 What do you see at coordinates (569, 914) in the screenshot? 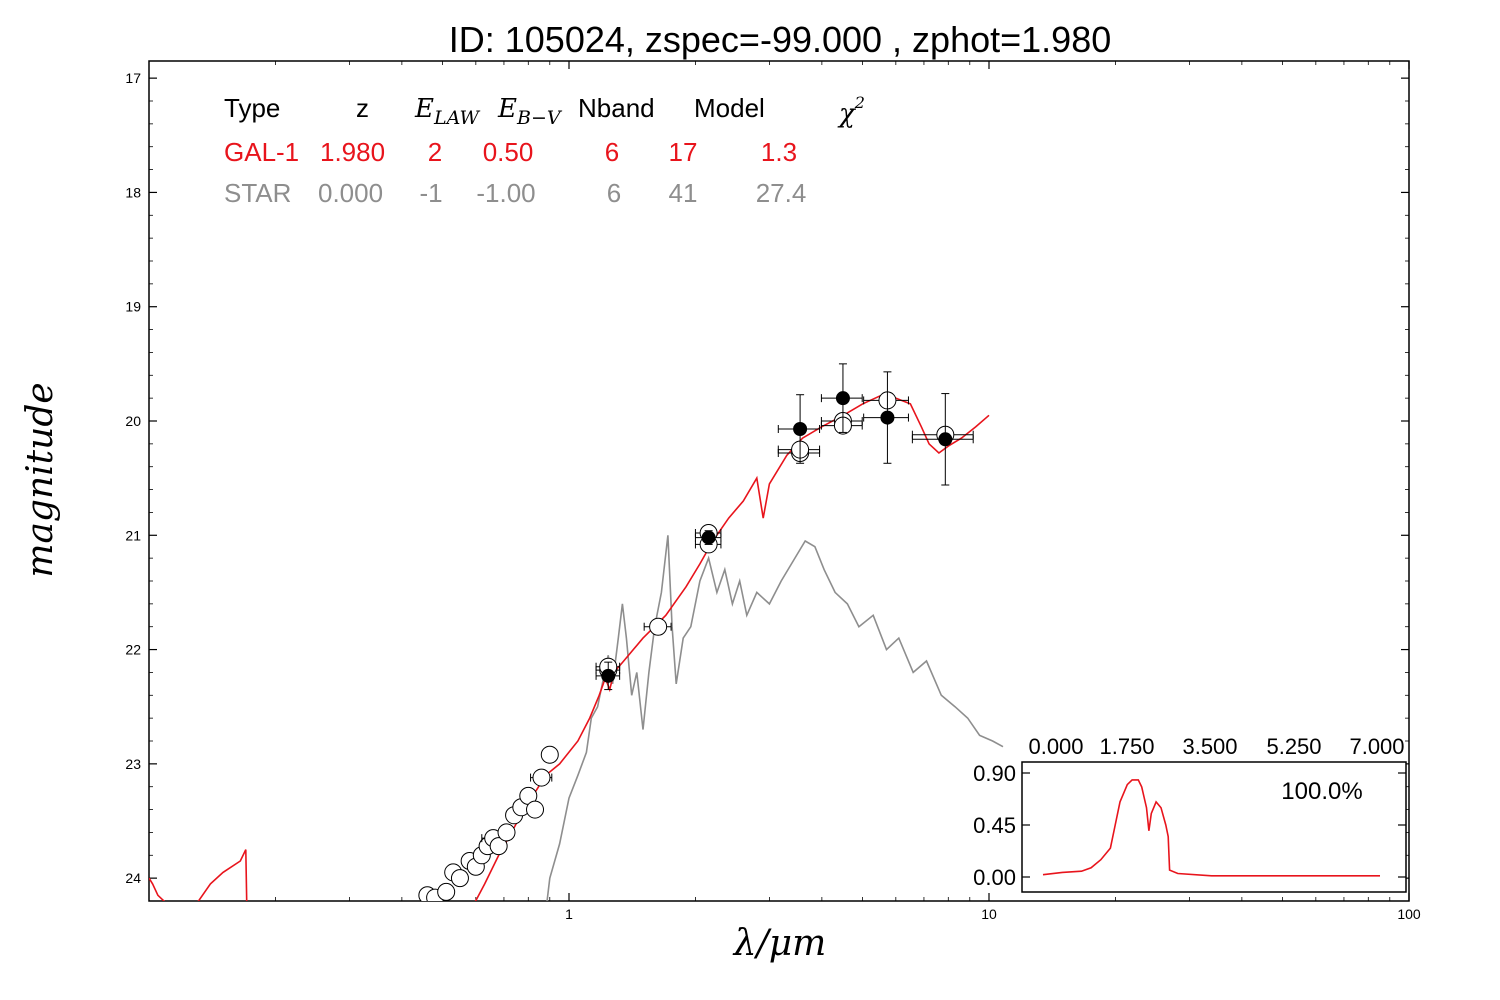
I see `x-tick-label: 1` at bounding box center [569, 914].